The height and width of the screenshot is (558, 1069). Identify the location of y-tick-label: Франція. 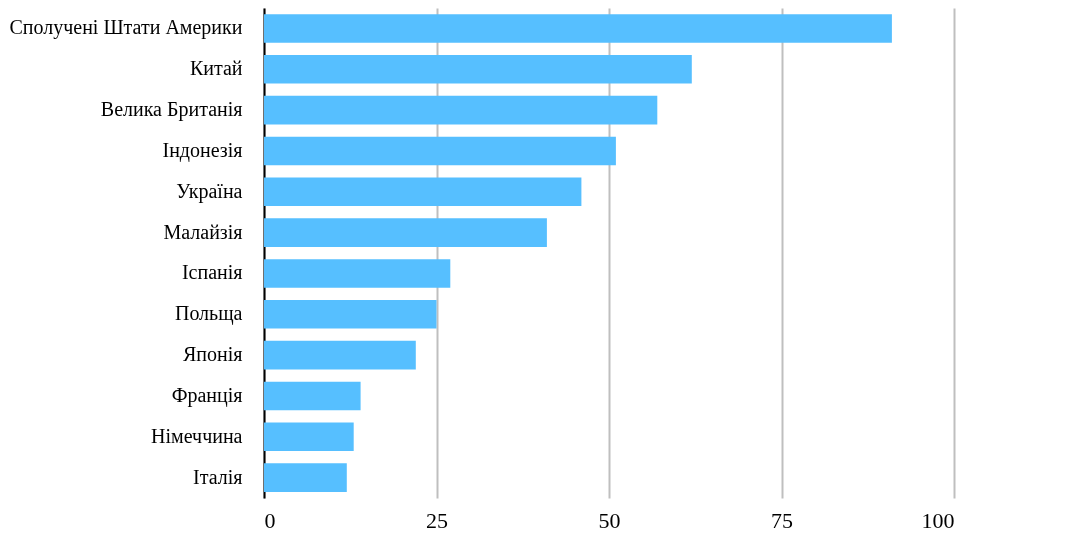
(207, 395).